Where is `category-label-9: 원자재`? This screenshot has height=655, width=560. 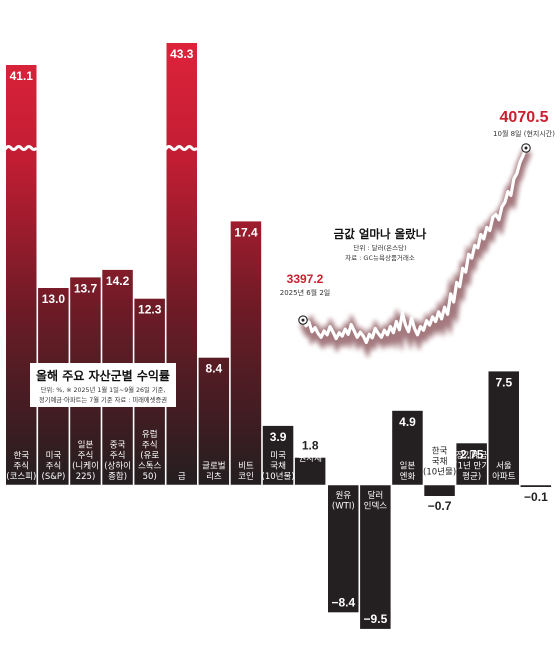
category-label-9: 원자재 is located at coordinates (309, 459).